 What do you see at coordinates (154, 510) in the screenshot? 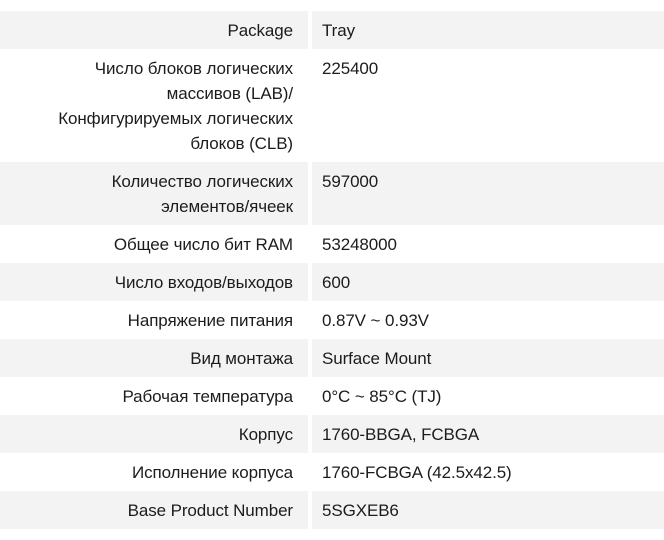
I see `spec-label-base-product-number: Base Product Number` at bounding box center [154, 510].